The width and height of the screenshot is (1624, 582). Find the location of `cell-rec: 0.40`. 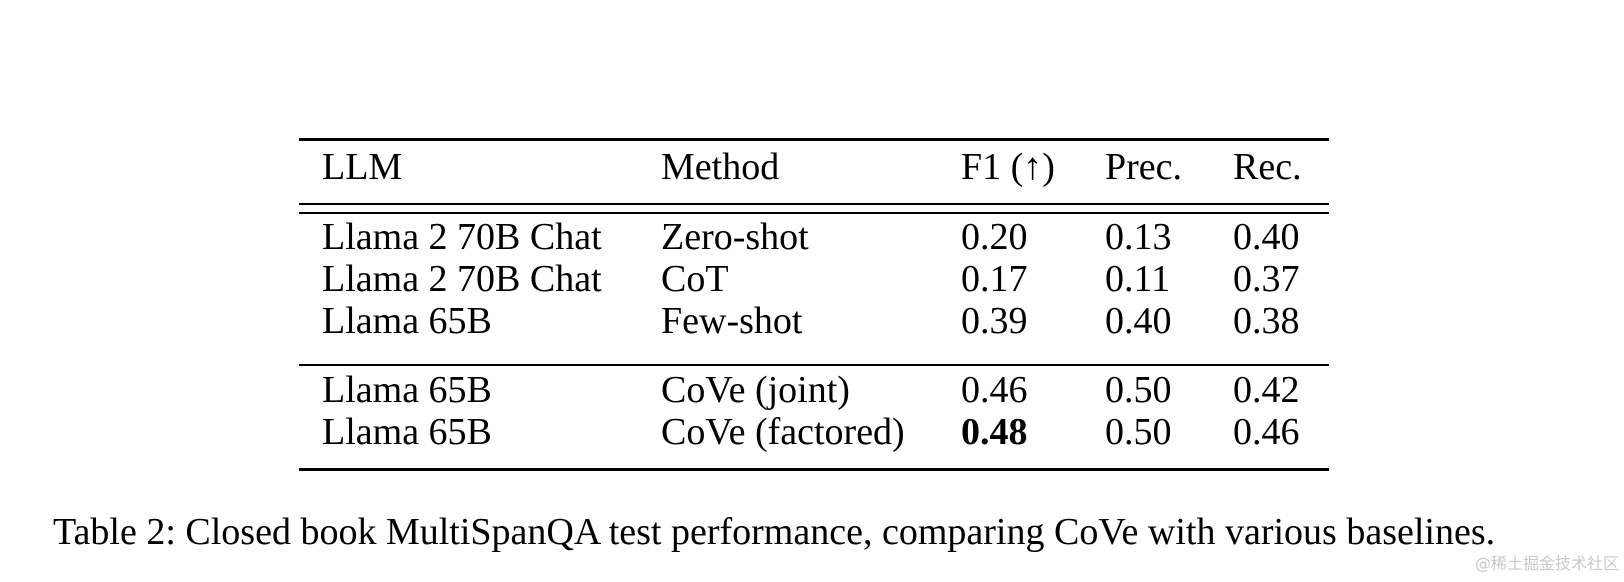

cell-rec: 0.40 is located at coordinates (1266, 237).